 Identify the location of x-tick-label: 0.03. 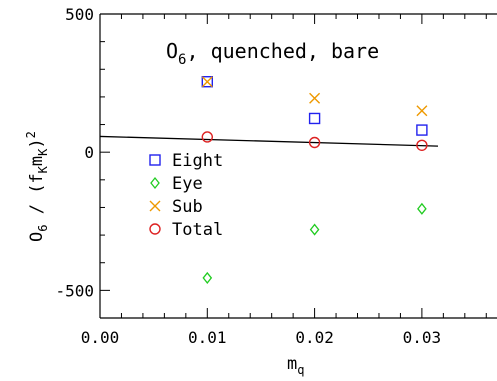
(422, 337).